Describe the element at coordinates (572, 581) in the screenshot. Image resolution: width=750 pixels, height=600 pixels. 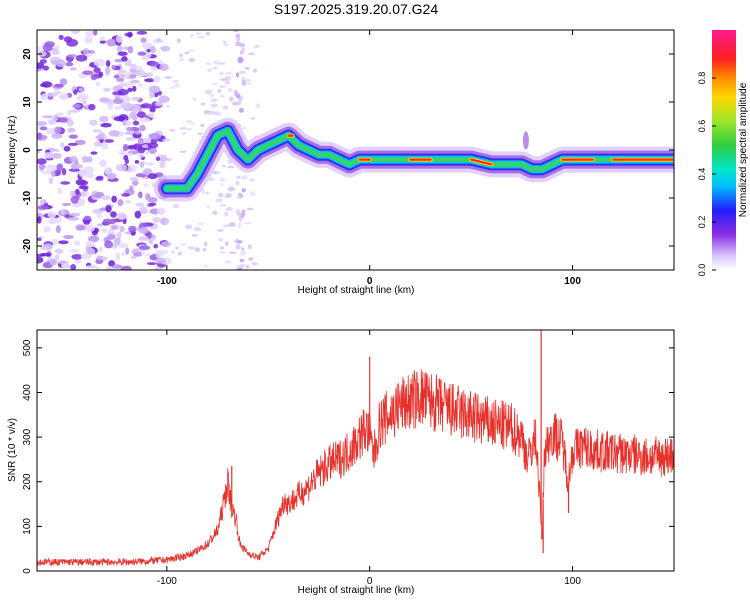
I see `x-tick-label: 100` at that location.